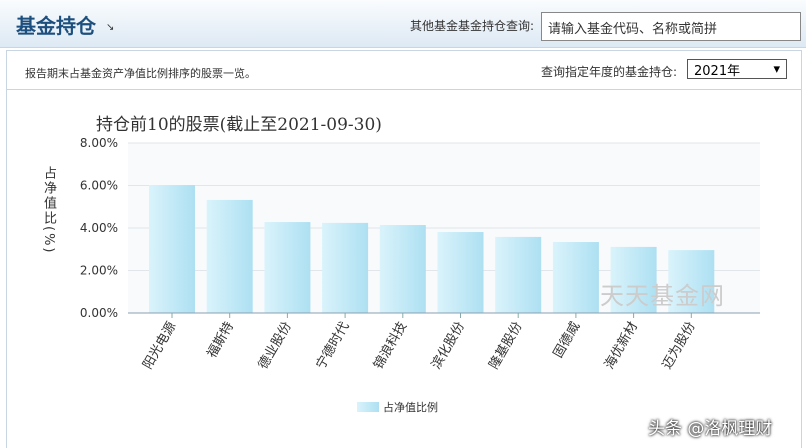 The height and width of the screenshot is (448, 806). What do you see at coordinates (333, 345) in the screenshot?
I see `x-tick-label: 宁德时代` at bounding box center [333, 345].